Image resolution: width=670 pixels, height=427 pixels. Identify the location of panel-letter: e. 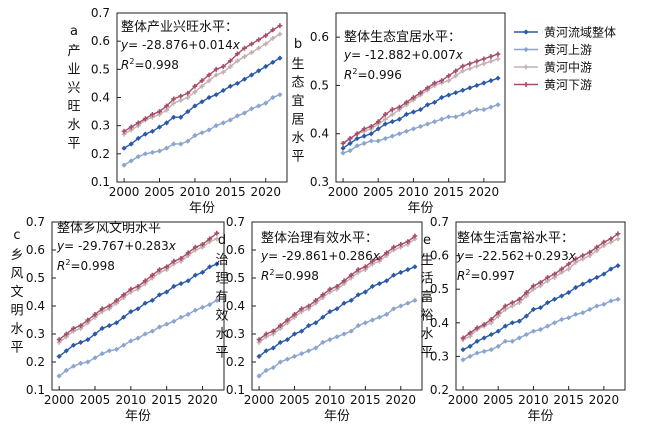
(427, 240).